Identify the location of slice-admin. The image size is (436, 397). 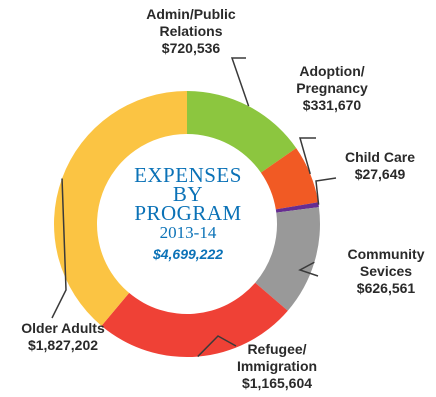
(242, 132).